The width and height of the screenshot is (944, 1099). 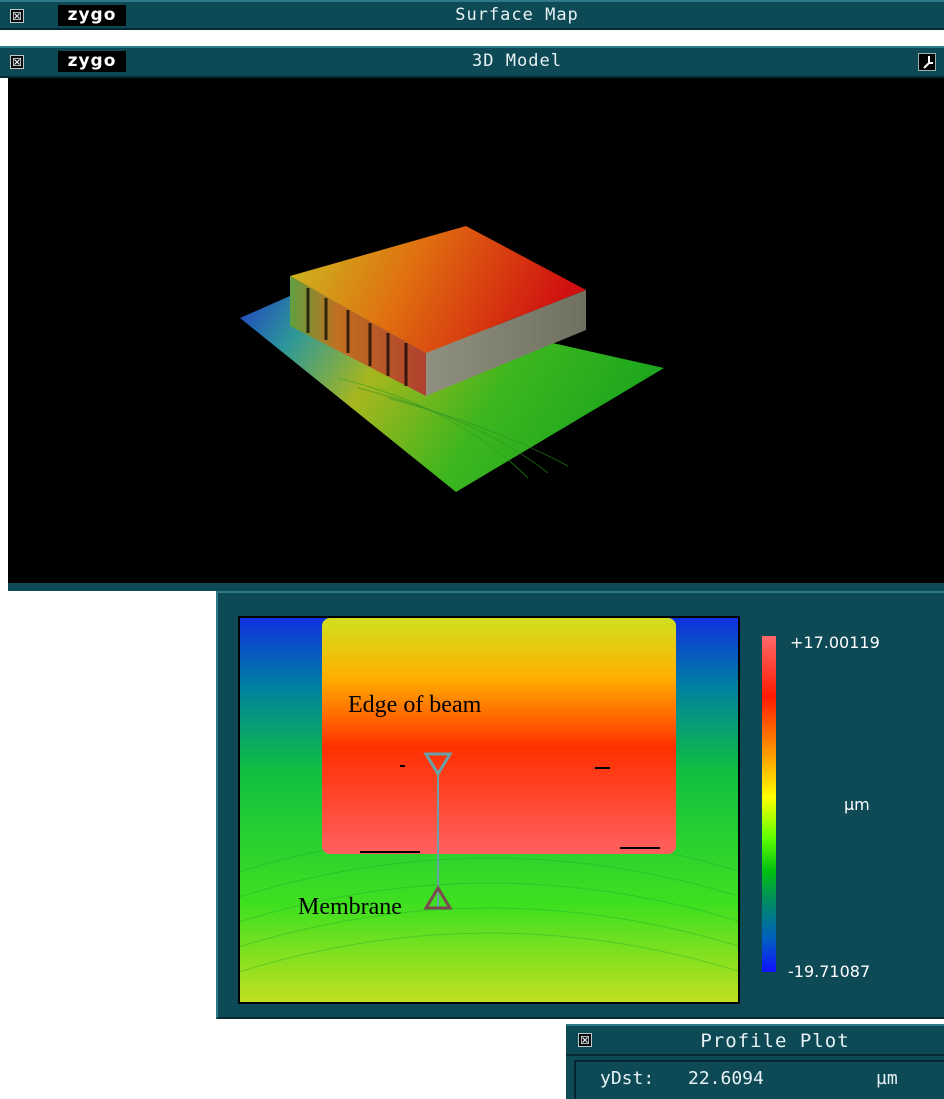 I want to click on profile-plot-titlebar: Profile Plot, so click(x=755, y=1040).